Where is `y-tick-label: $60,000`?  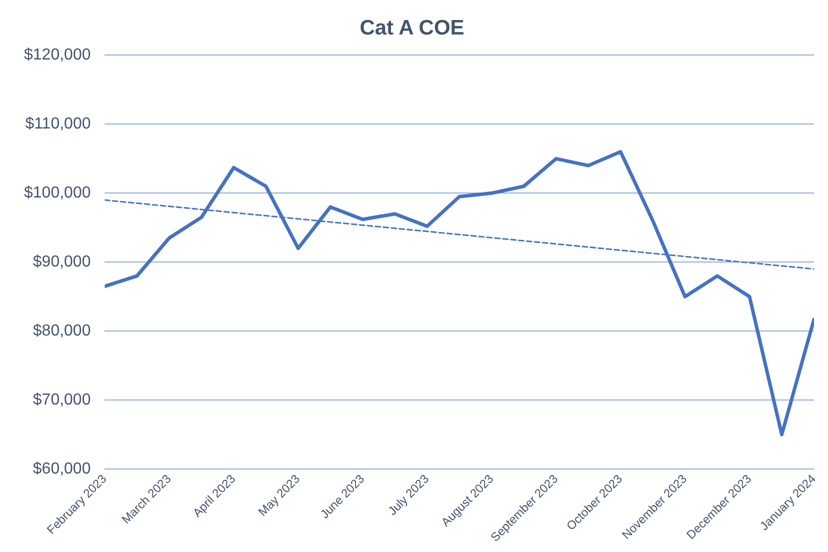 y-tick-label: $60,000 is located at coordinates (61, 469).